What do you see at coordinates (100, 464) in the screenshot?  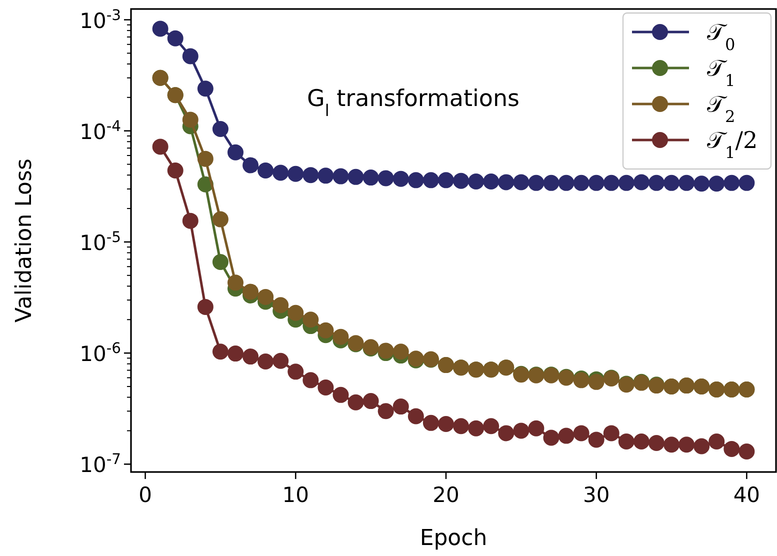 I see `y-tick-label: 10$^{-7}$` at bounding box center [100, 464].